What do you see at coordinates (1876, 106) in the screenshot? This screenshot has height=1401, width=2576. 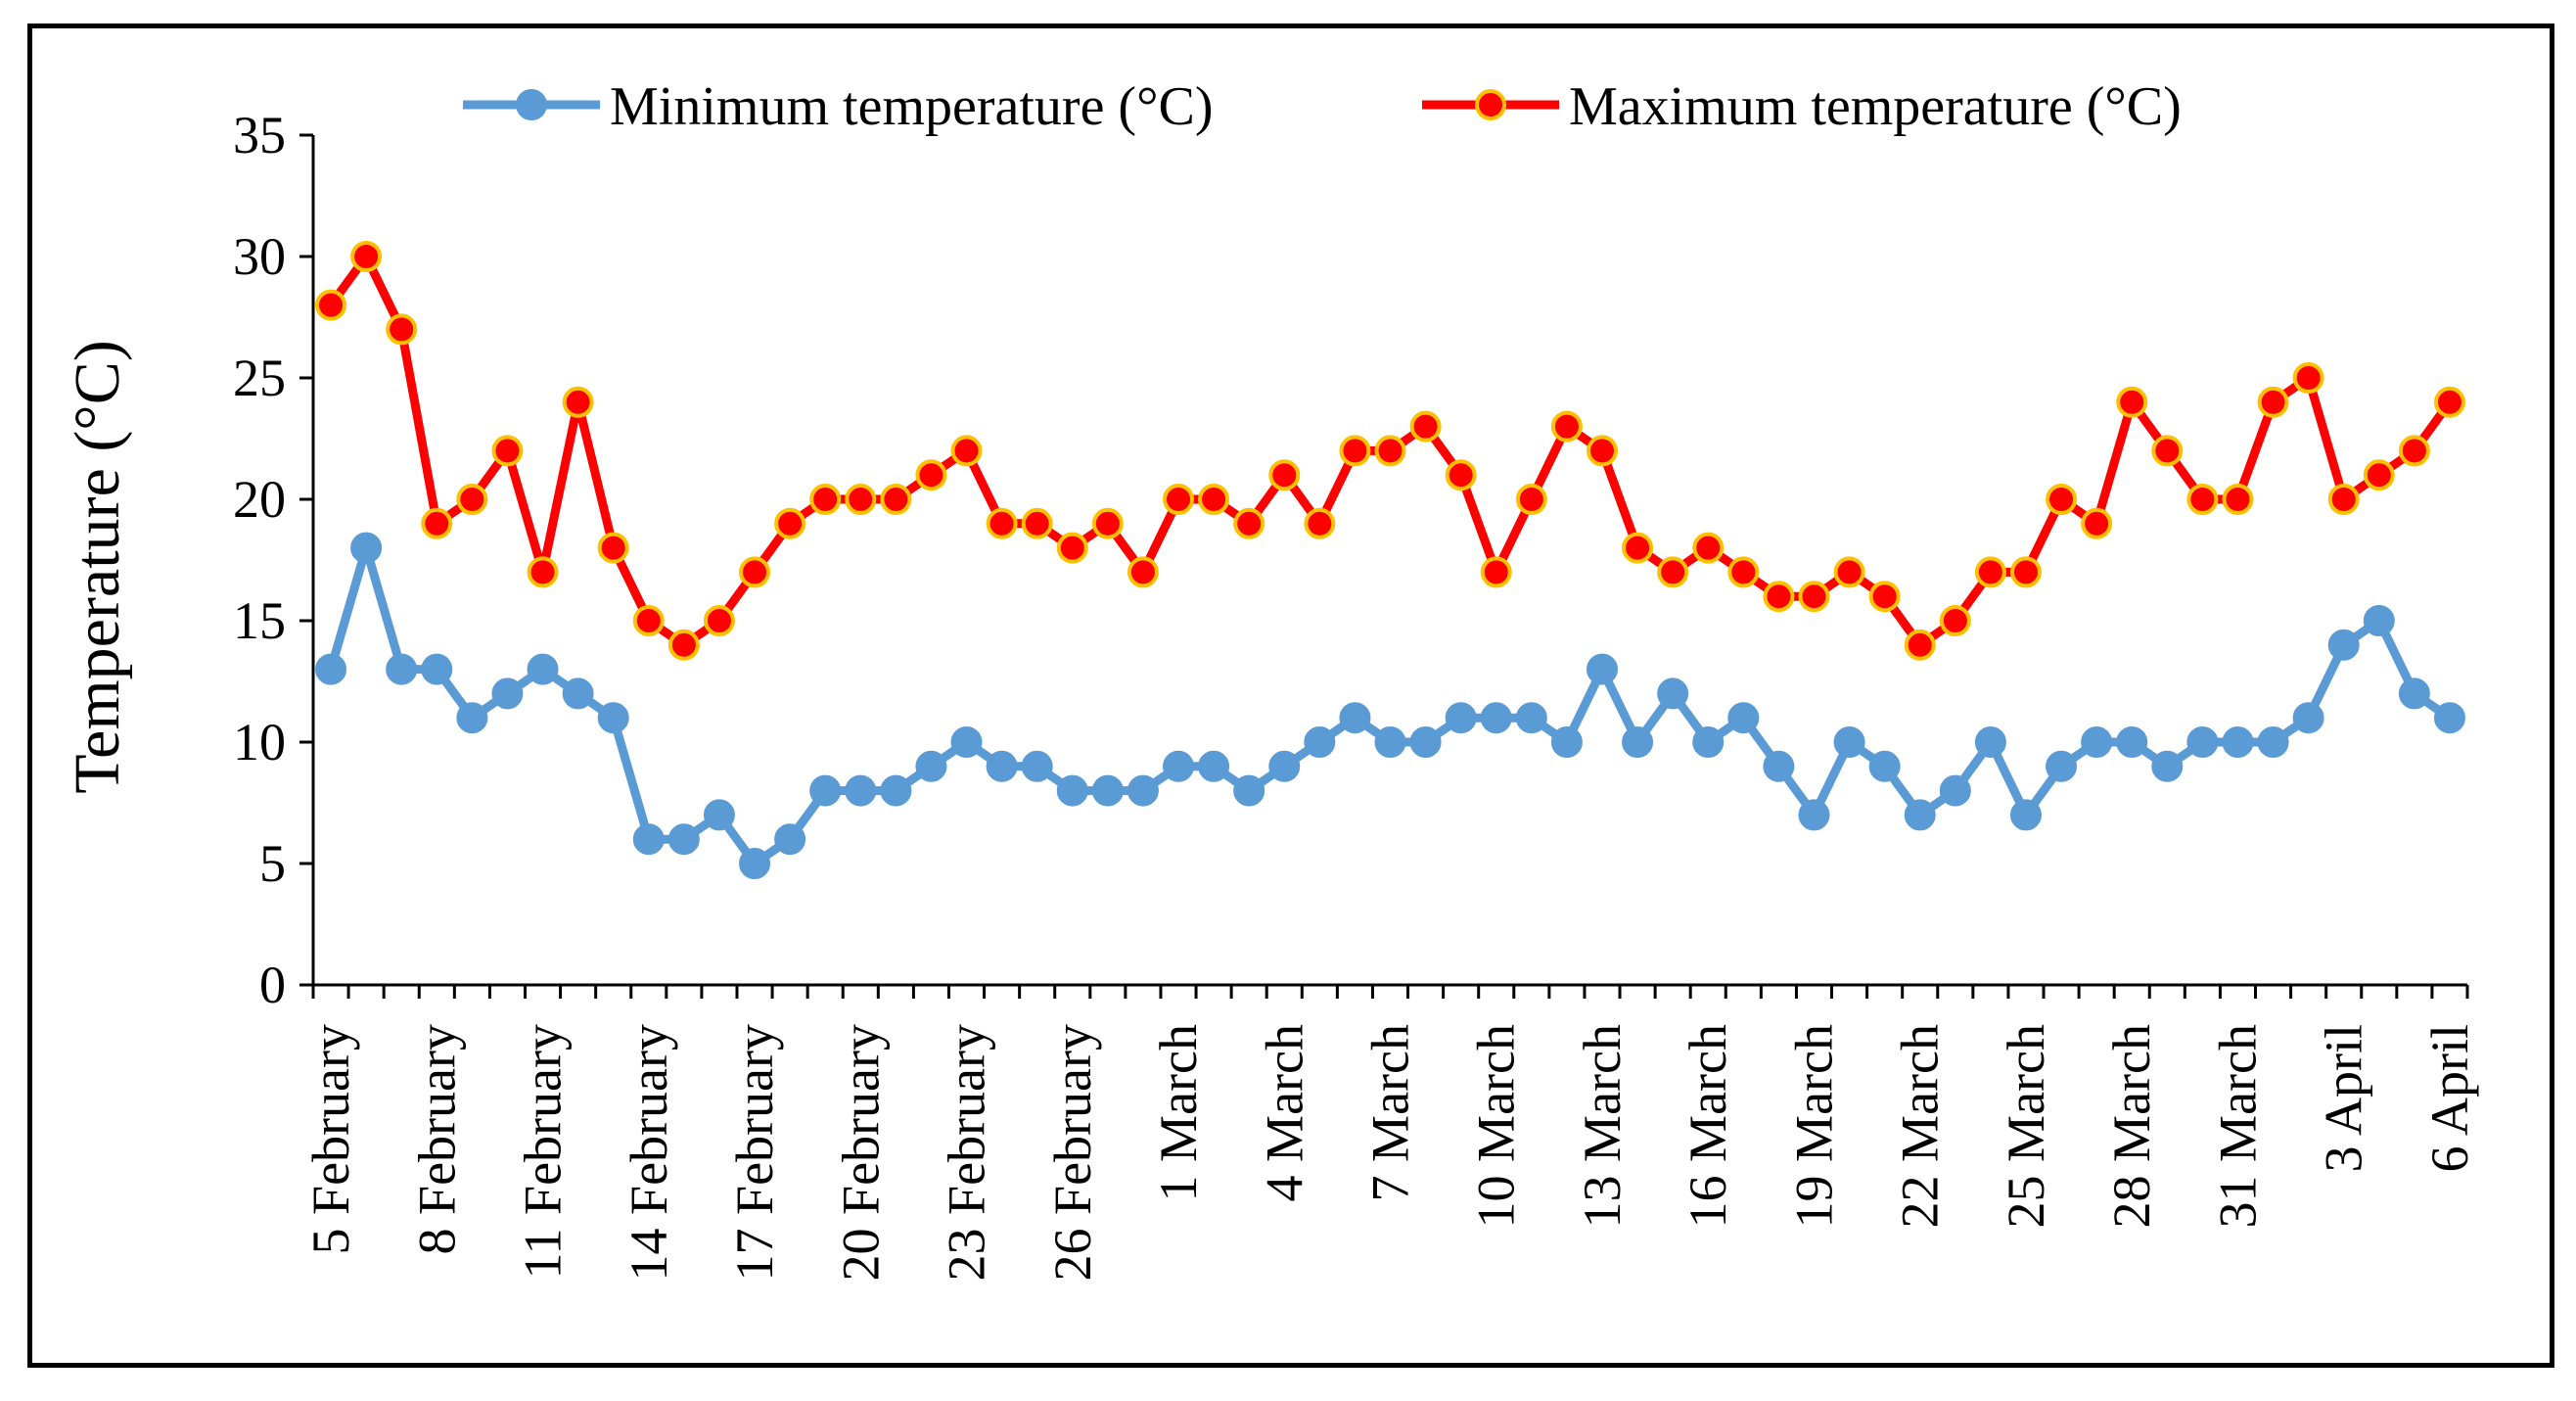 I see `legend-label: Maximum temperature (°C)` at bounding box center [1876, 106].